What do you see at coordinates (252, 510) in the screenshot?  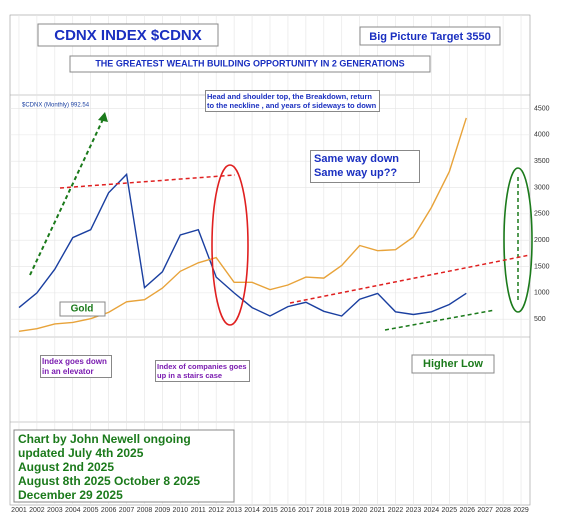 I see `x-tick-label: 2014` at bounding box center [252, 510].